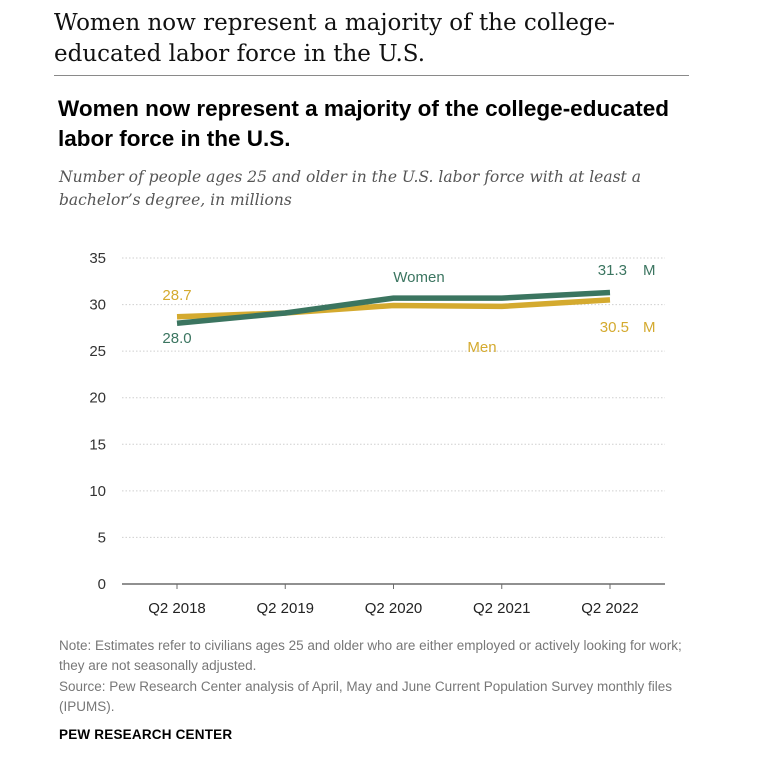 This screenshot has width=772, height=764. Describe the element at coordinates (176, 338) in the screenshot. I see `women-start-label: 28.0` at that location.